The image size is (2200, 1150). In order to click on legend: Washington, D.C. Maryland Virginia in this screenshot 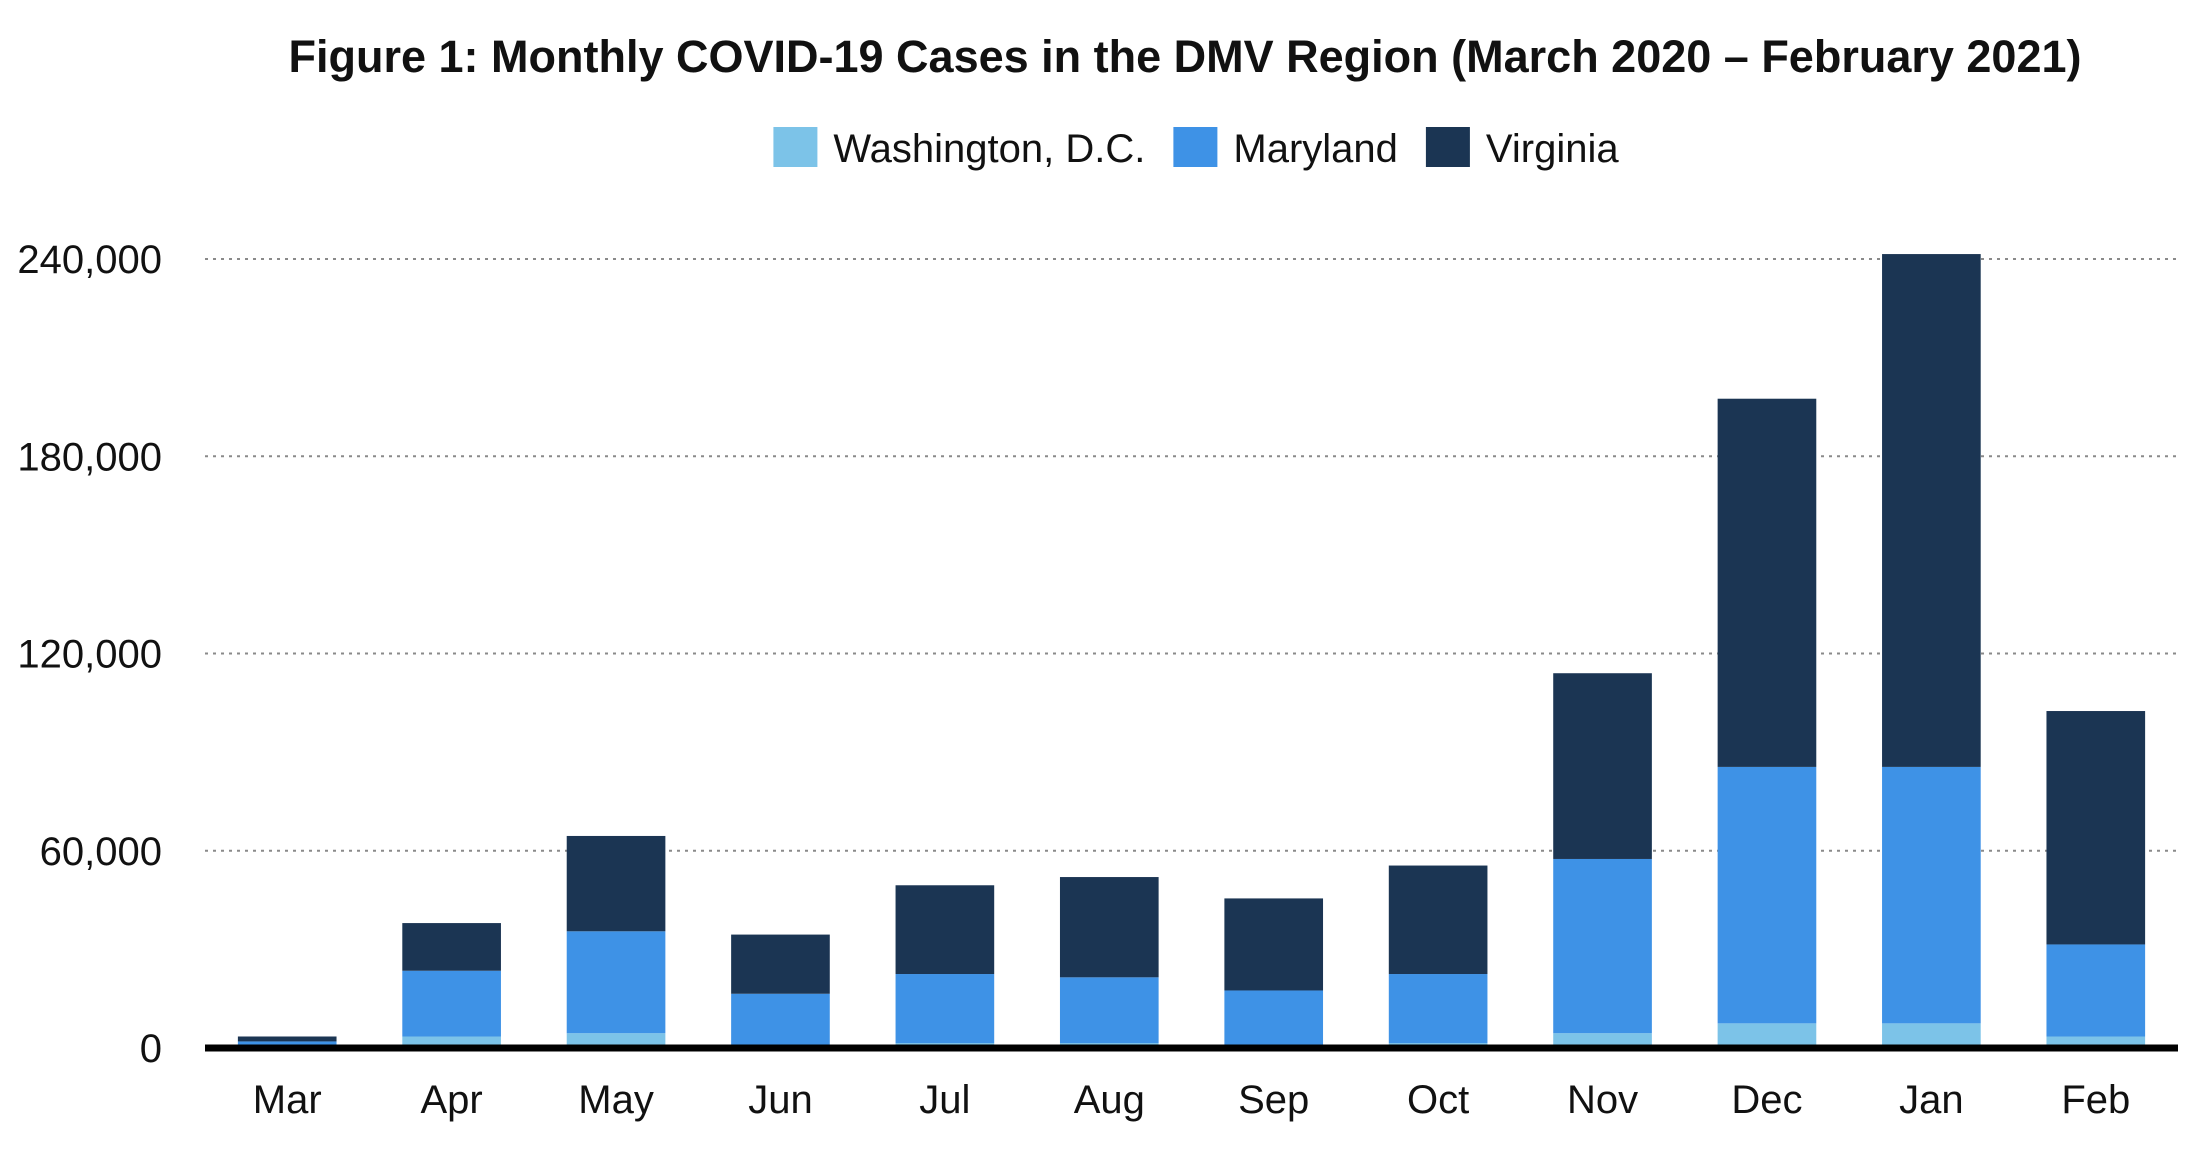, I will do `click(1196, 149)`.